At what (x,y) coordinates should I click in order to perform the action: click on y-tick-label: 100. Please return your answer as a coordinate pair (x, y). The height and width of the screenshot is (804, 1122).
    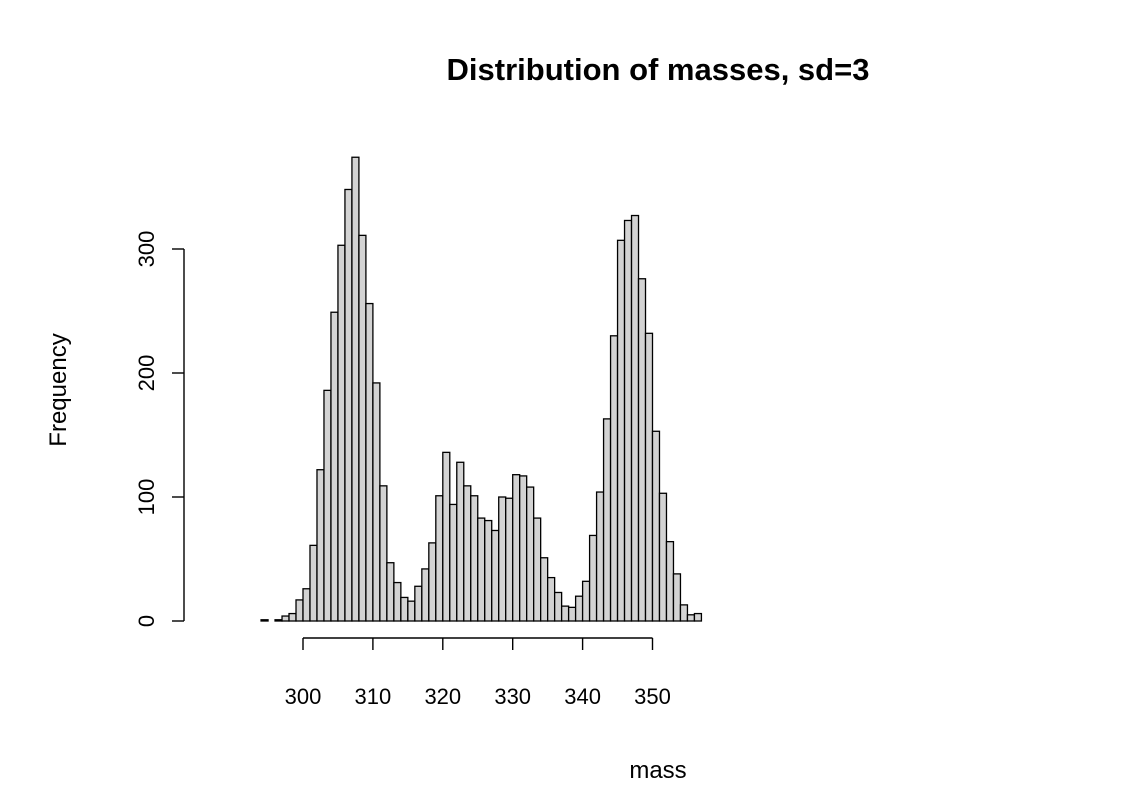
    Looking at the image, I should click on (146, 497).